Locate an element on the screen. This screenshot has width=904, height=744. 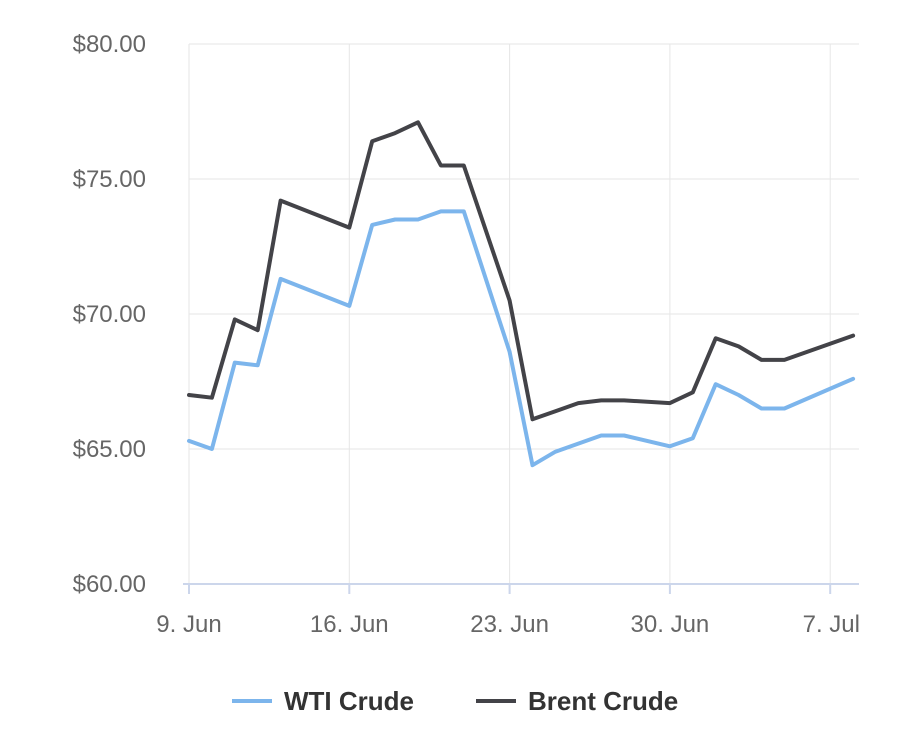
y-tick-label: $60.00 is located at coordinates (109, 584).